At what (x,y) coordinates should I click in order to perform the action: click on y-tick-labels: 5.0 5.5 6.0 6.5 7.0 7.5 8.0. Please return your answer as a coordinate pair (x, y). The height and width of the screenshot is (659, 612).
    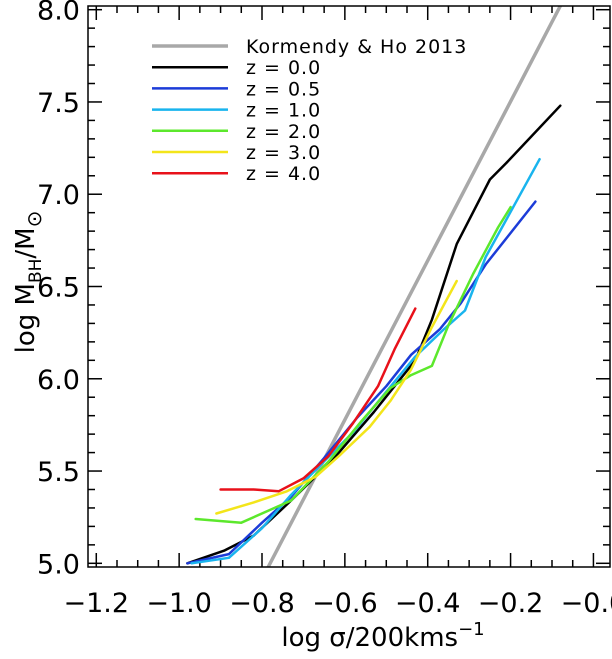
    Looking at the image, I should click on (58, 290).